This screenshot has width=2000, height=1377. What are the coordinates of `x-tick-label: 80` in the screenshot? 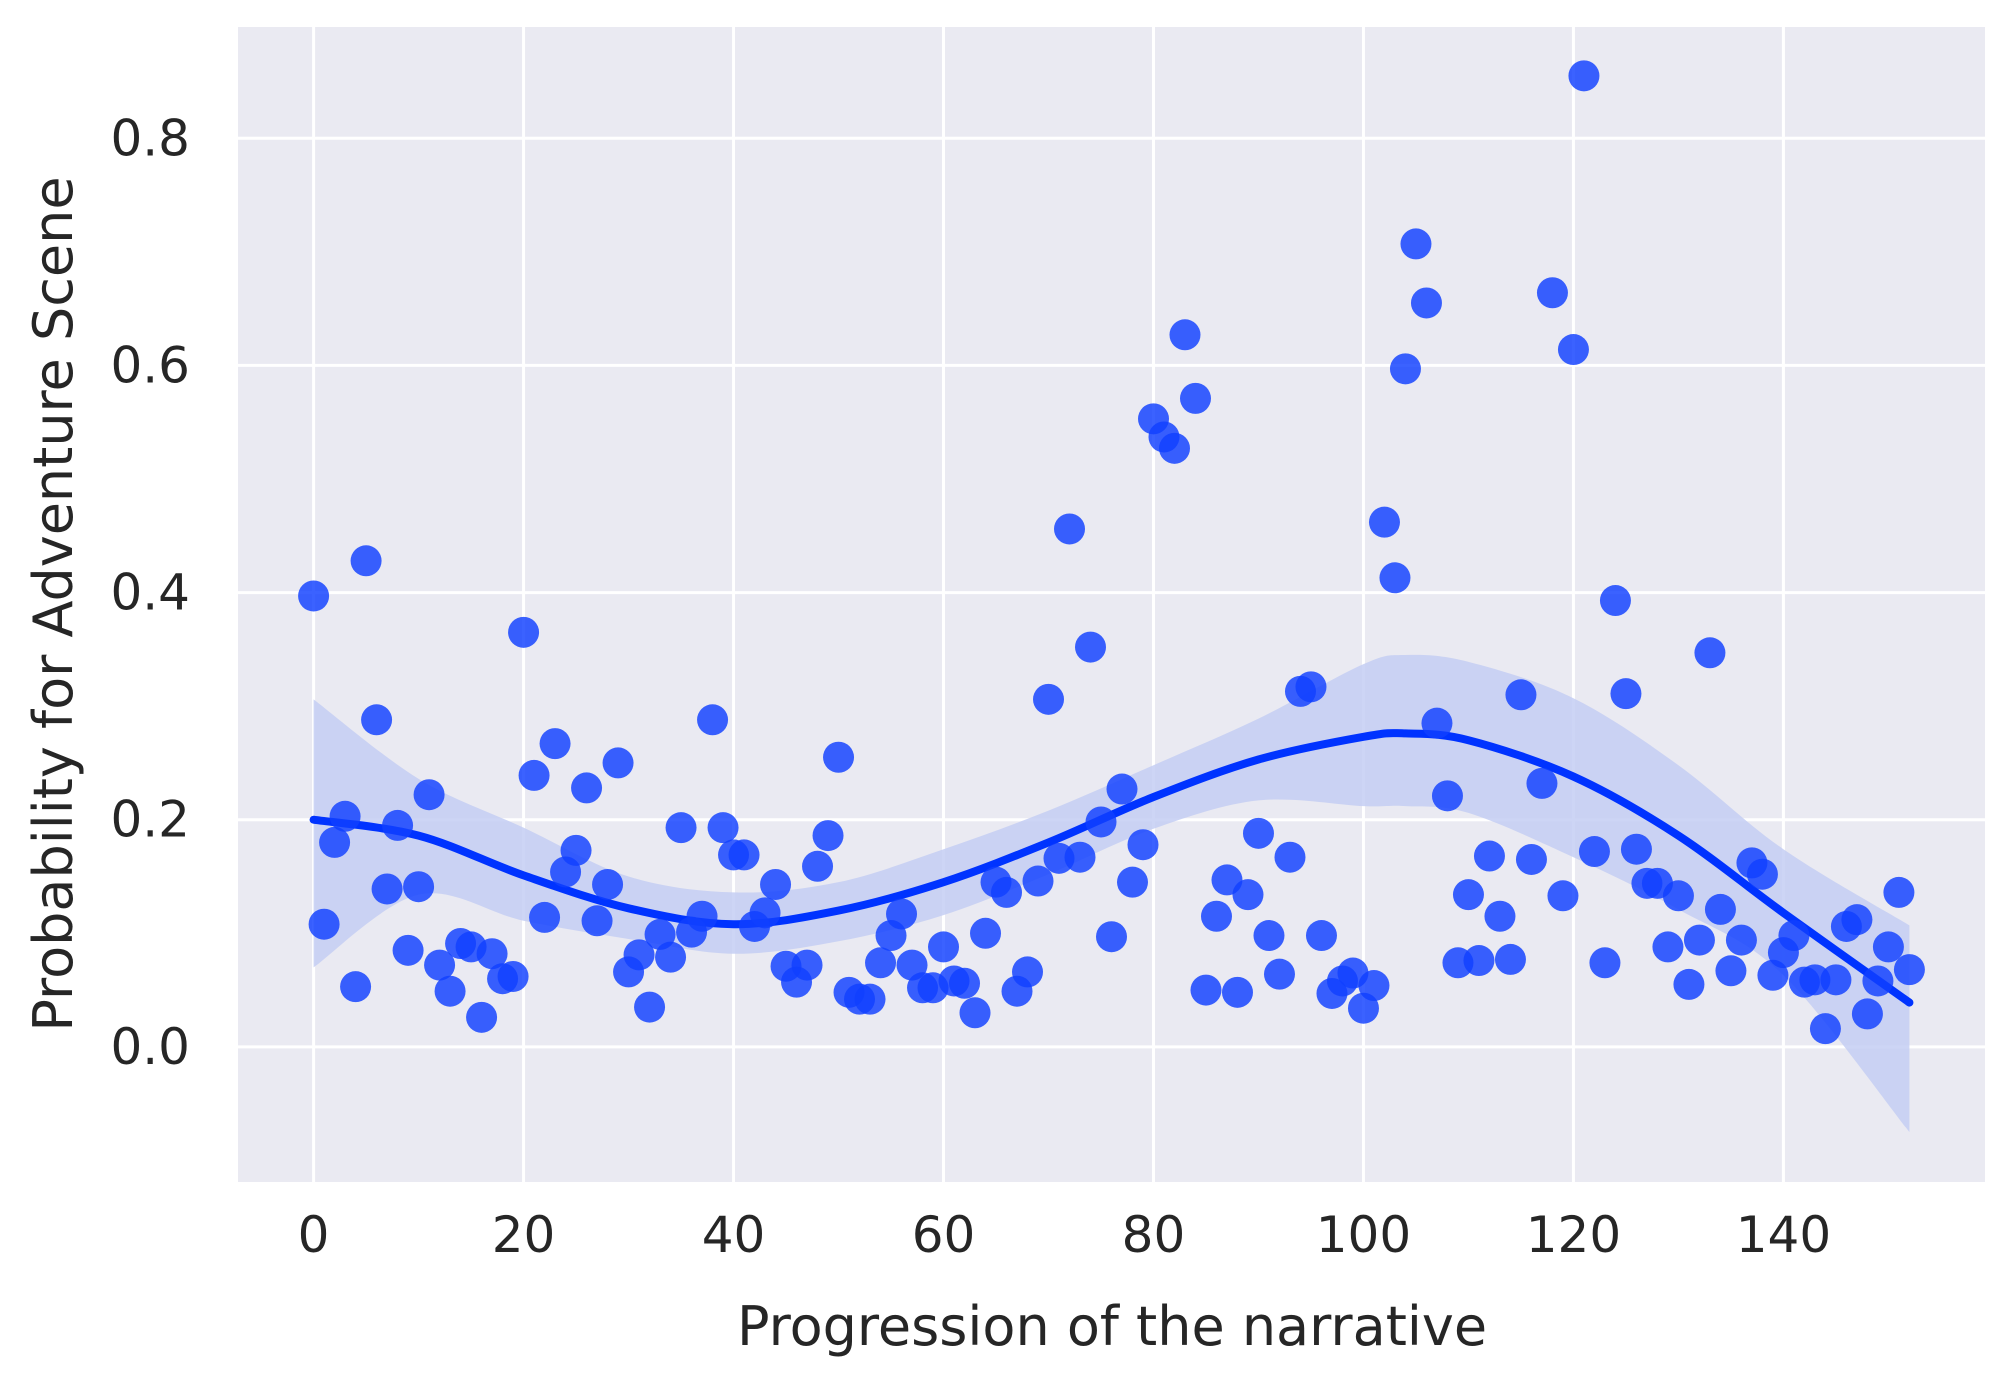 It's located at (1154, 1235).